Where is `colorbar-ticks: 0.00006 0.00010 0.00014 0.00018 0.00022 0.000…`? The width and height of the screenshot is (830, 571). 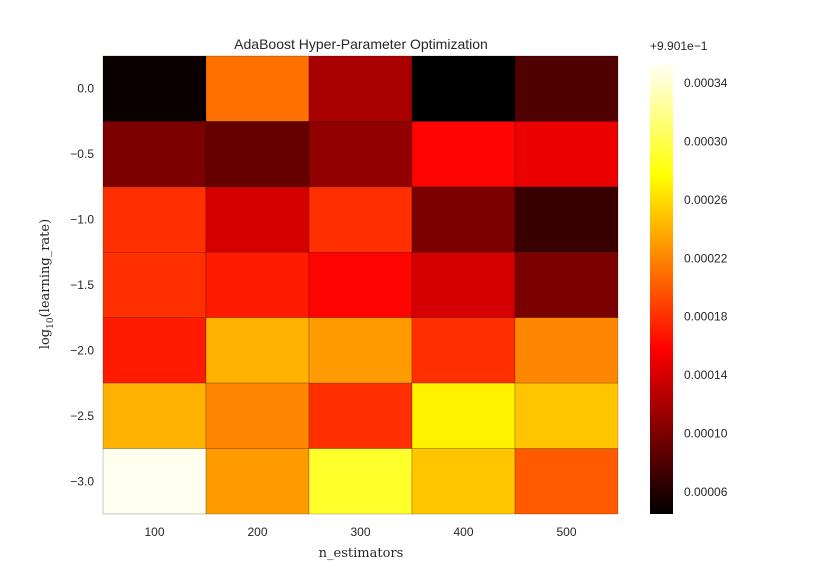 colorbar-ticks: 0.00006 0.00010 0.00014 0.00018 0.00022 0.000… is located at coordinates (706, 287).